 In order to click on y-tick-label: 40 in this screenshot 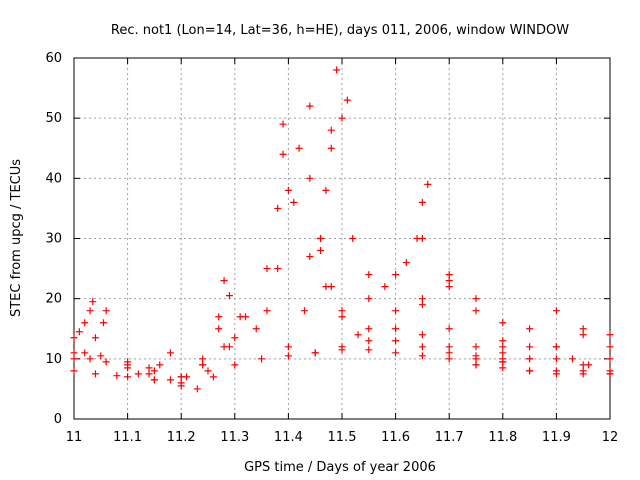, I will do `click(53, 178)`.